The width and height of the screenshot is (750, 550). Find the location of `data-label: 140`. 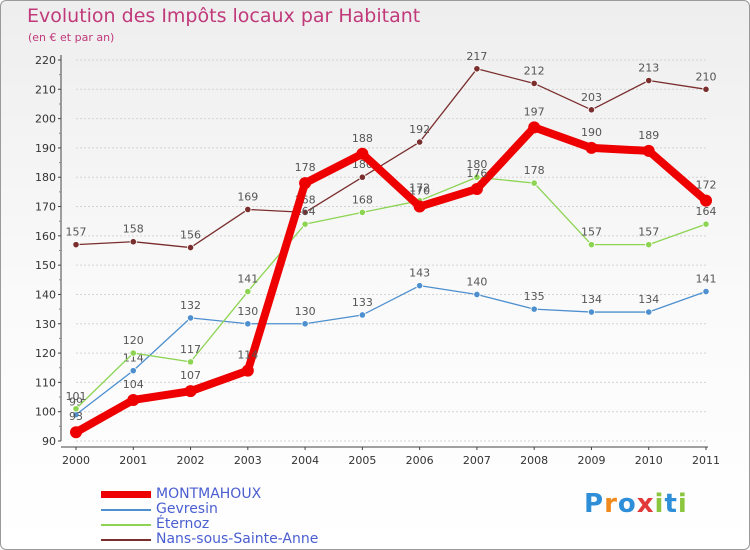

data-label: 140 is located at coordinates (476, 281).